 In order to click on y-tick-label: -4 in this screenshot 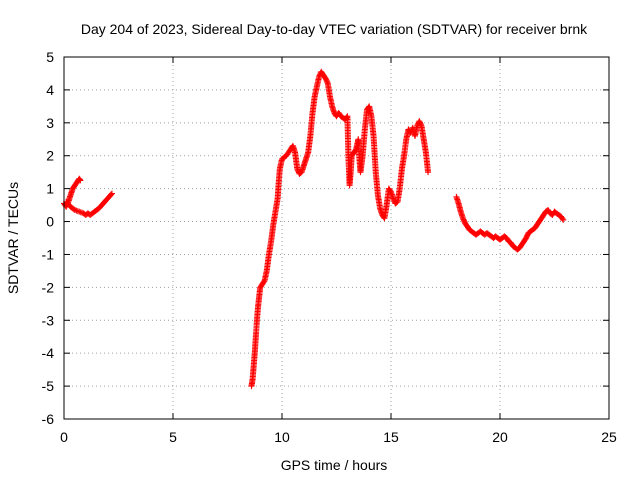, I will do `click(48, 353)`.